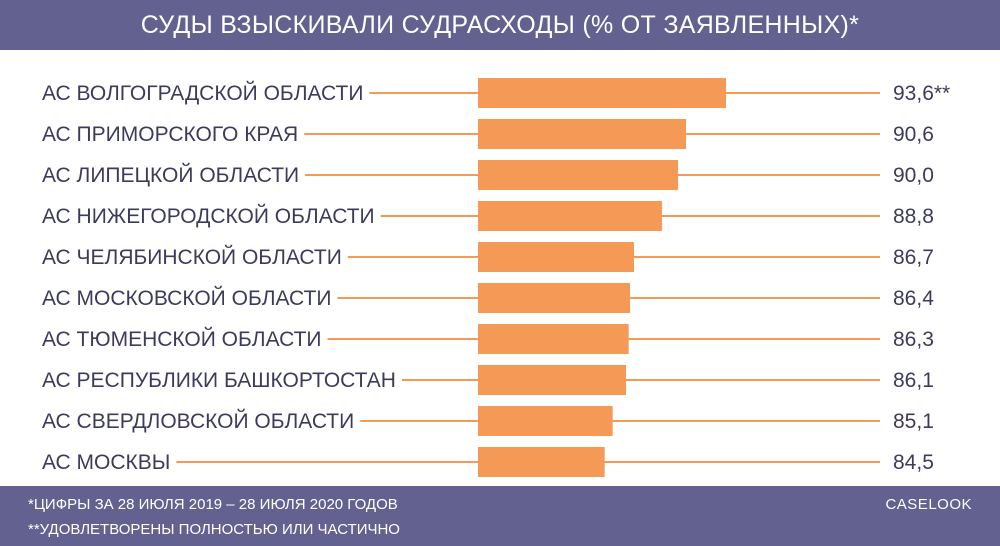 The image size is (1000, 546). Describe the element at coordinates (913, 380) in the screenshot. I see `value-label: 86,1` at that location.